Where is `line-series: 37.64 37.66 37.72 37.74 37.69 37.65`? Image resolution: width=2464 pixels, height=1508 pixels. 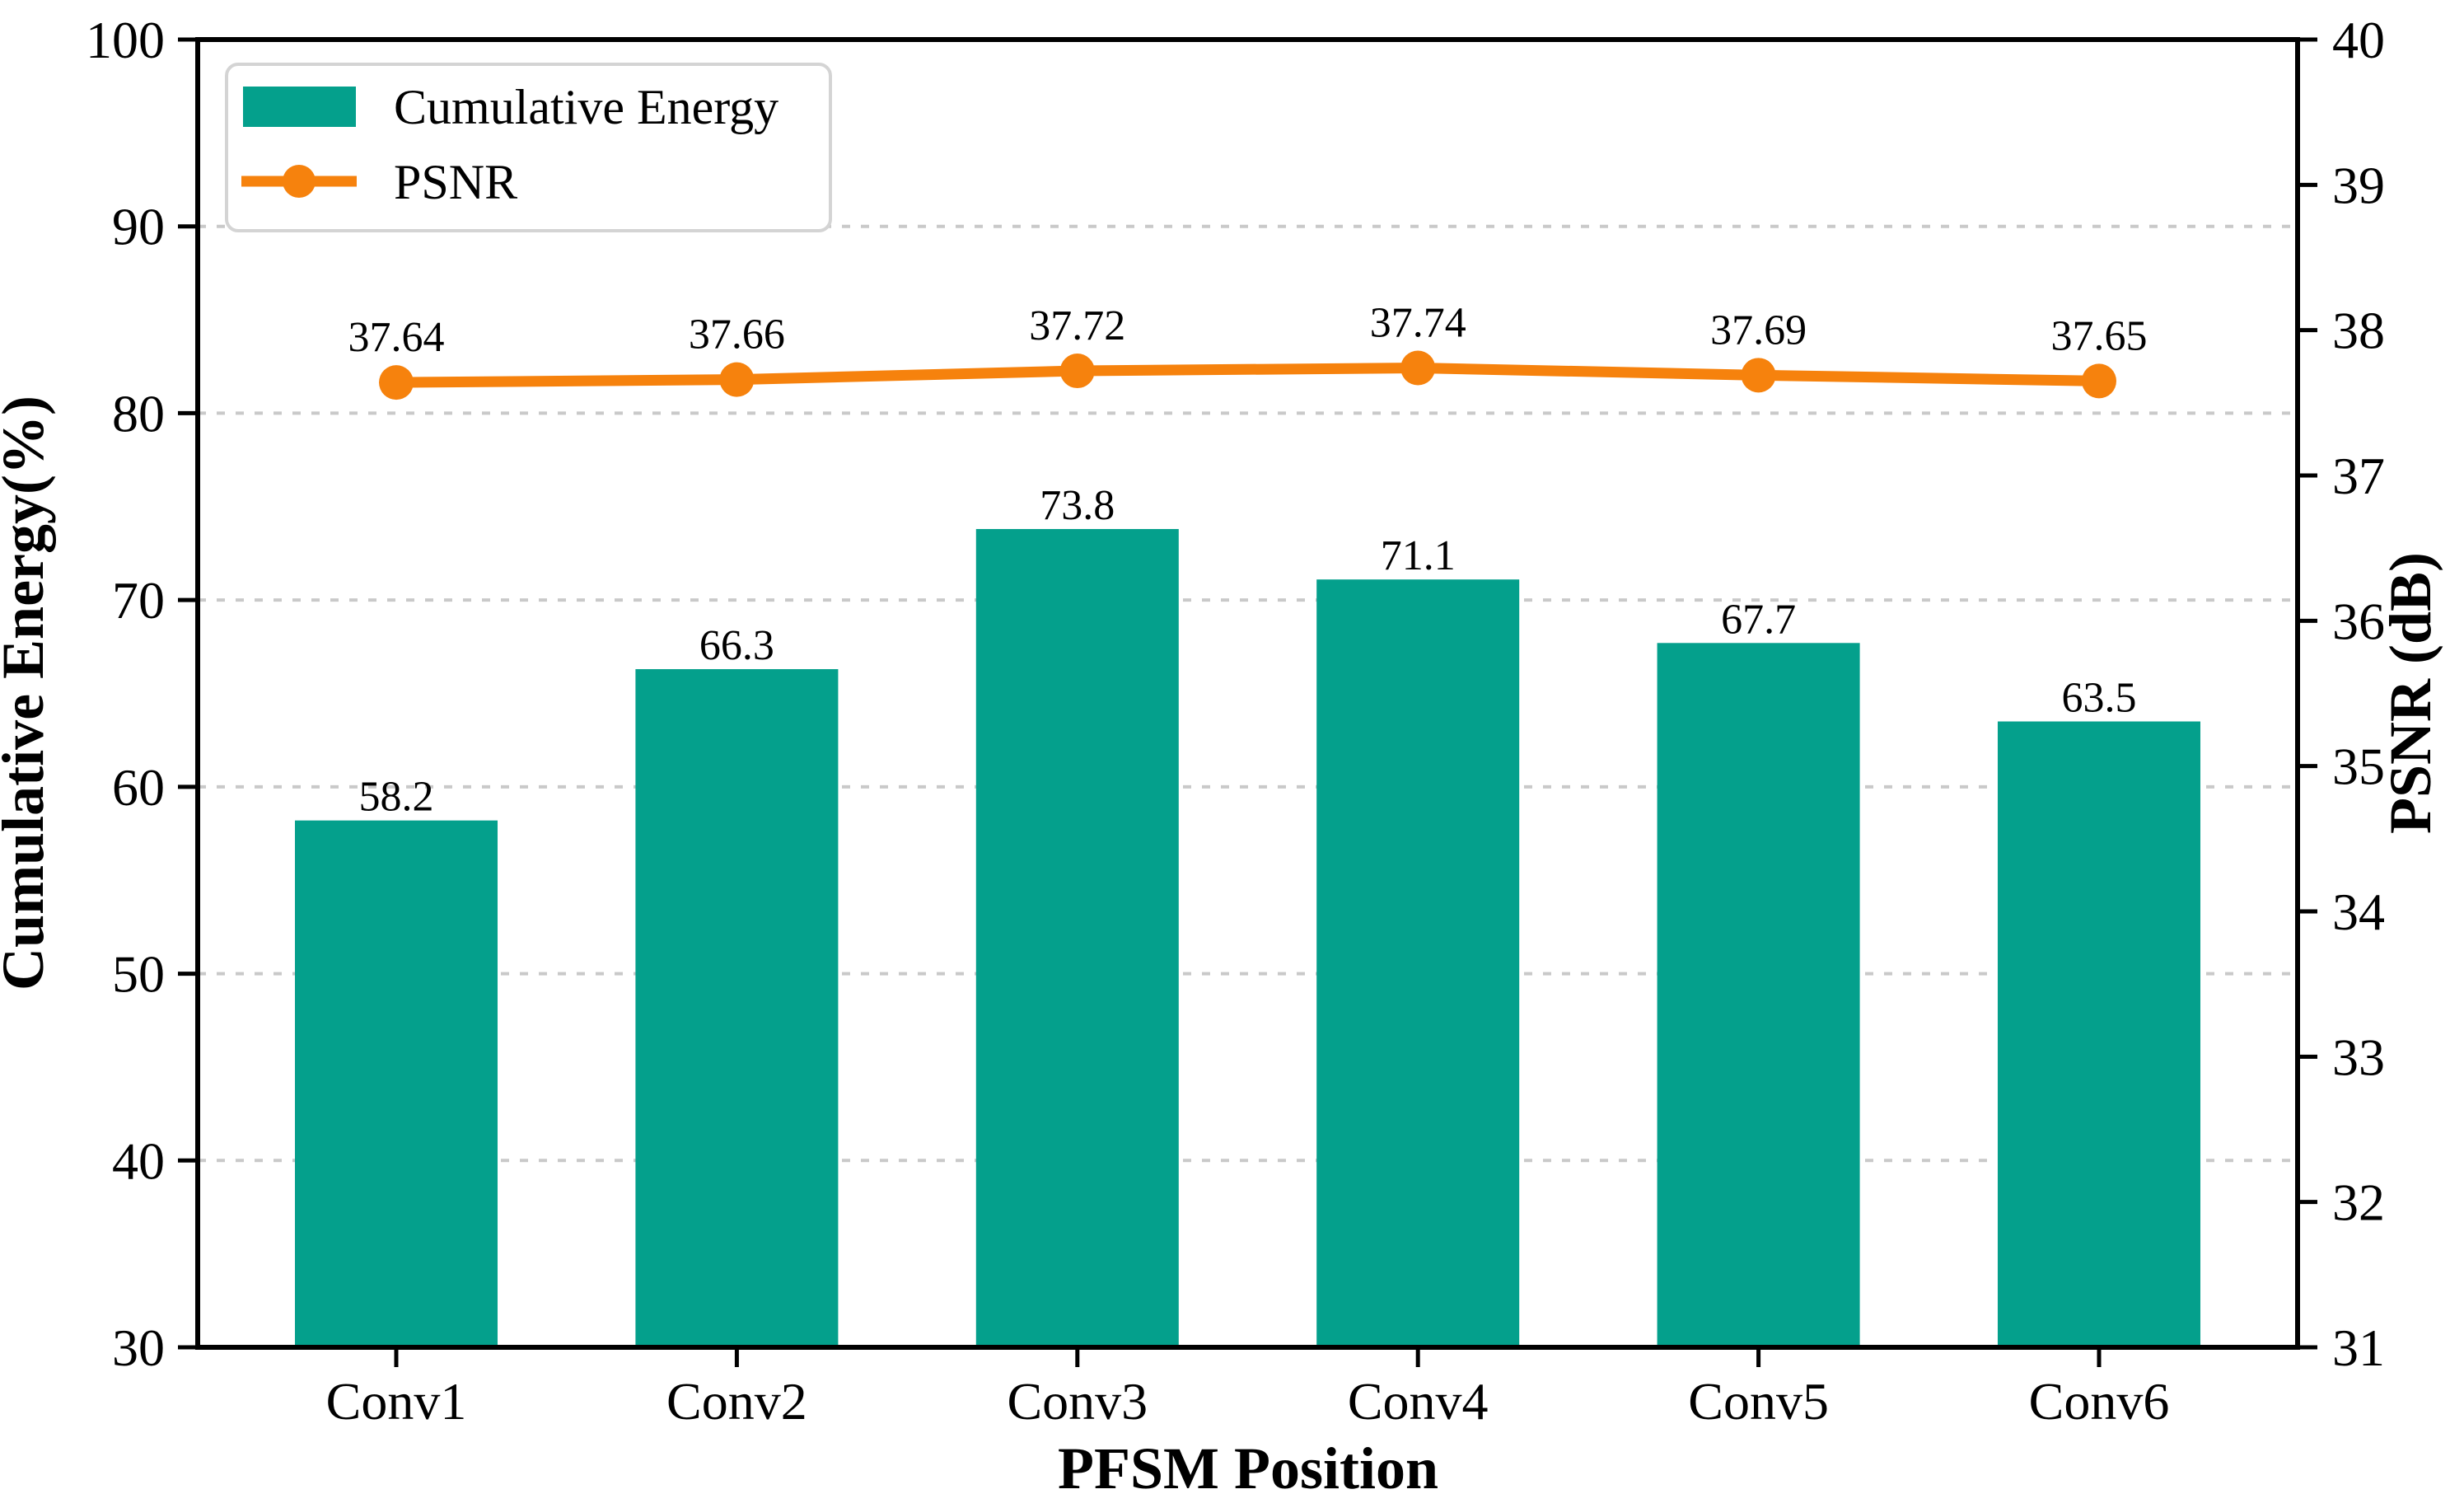 line-series: 37.64 37.66 37.72 37.74 37.69 37.65 is located at coordinates (1247, 350).